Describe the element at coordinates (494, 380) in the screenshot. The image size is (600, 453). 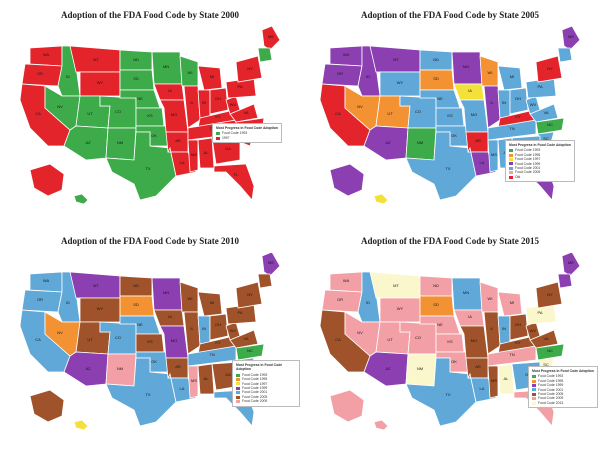
I see `state-label: MS` at that location.